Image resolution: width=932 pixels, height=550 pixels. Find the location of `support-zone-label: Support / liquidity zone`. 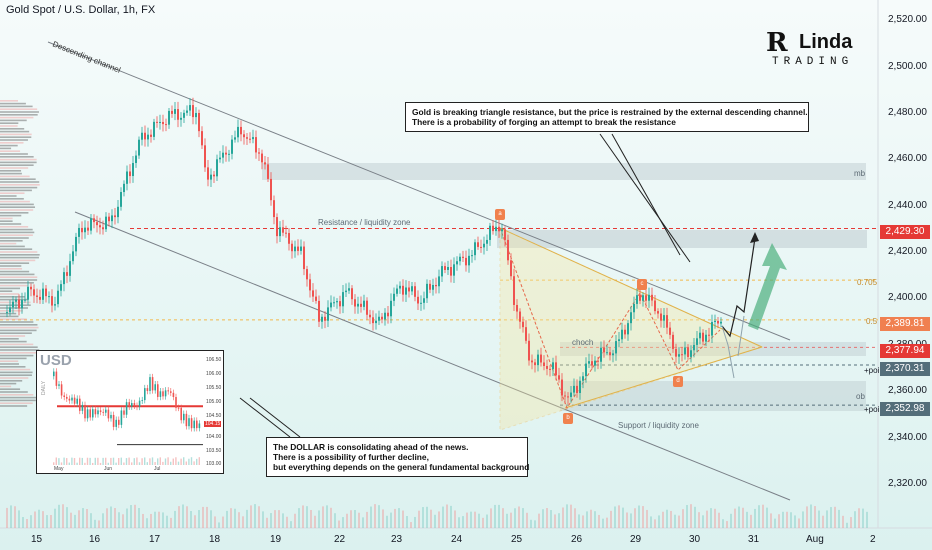

support-zone-label: Support / liquidity zone is located at coordinates (658, 425).